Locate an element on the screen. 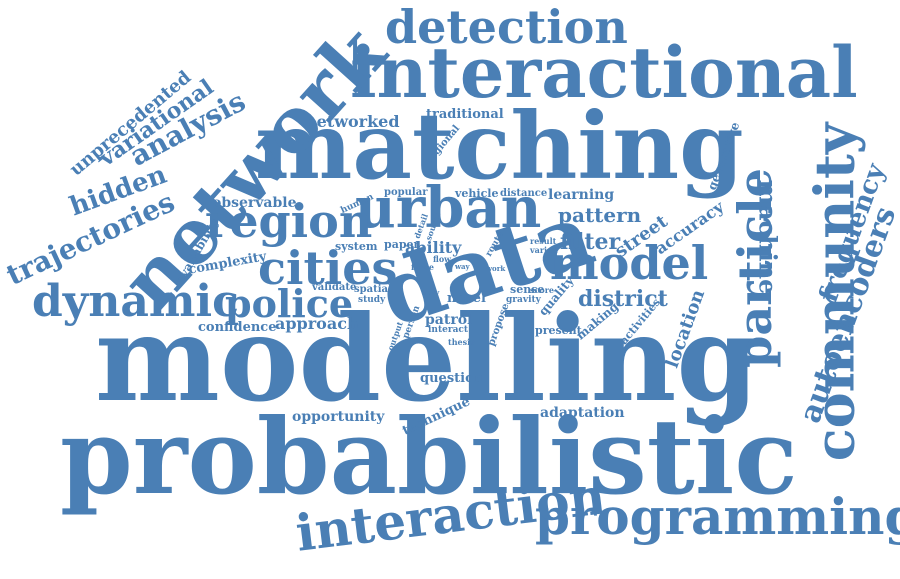 The image size is (900, 579). word-learning: learning is located at coordinates (581, 195).